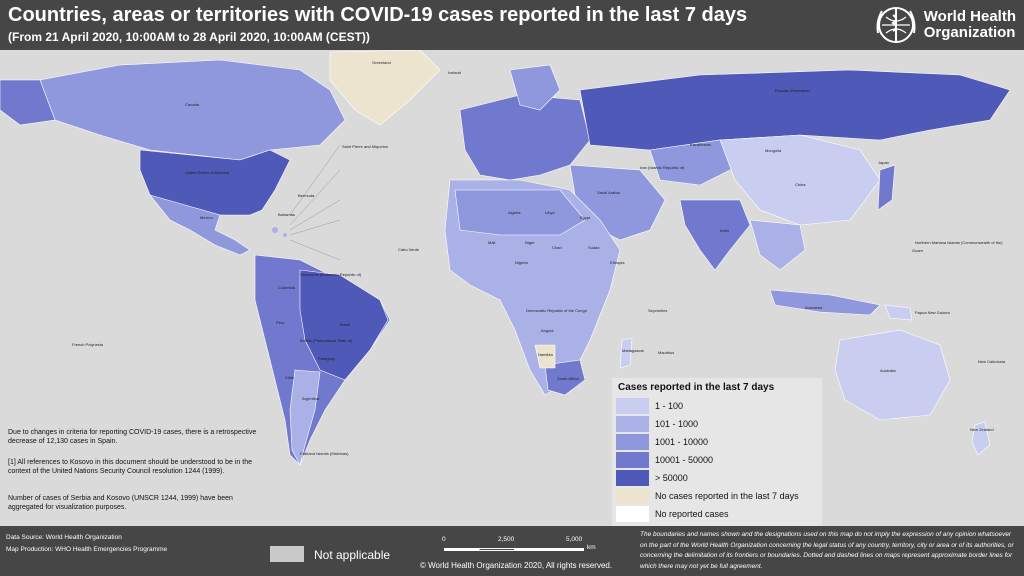 The height and width of the screenshot is (576, 1024). I want to click on label-niger: Niger, so click(530, 242).